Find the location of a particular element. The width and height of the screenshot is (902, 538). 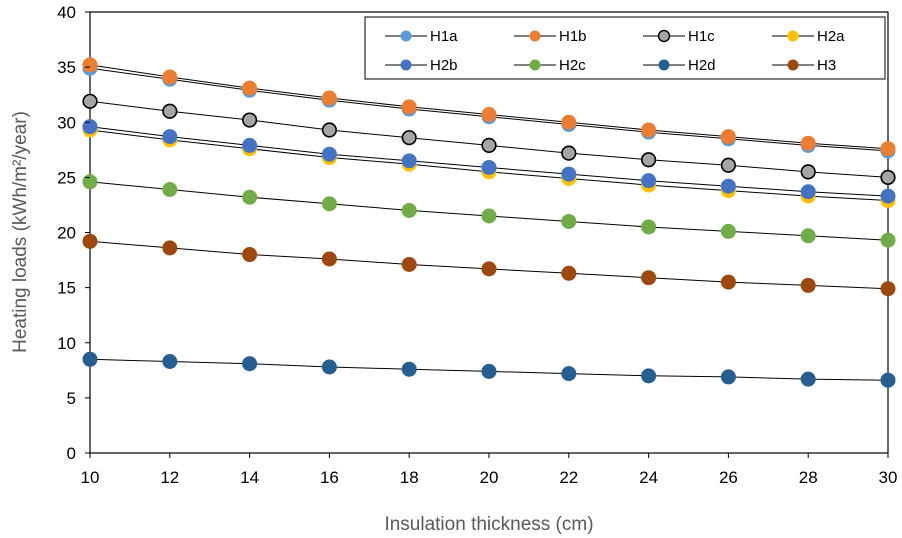

legend-label: H1a is located at coordinates (444, 36).